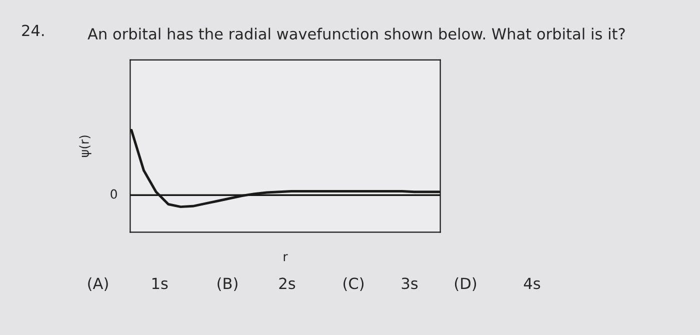  Describe the element at coordinates (113, 194) in the screenshot. I see `ref-line-label: 0` at that location.